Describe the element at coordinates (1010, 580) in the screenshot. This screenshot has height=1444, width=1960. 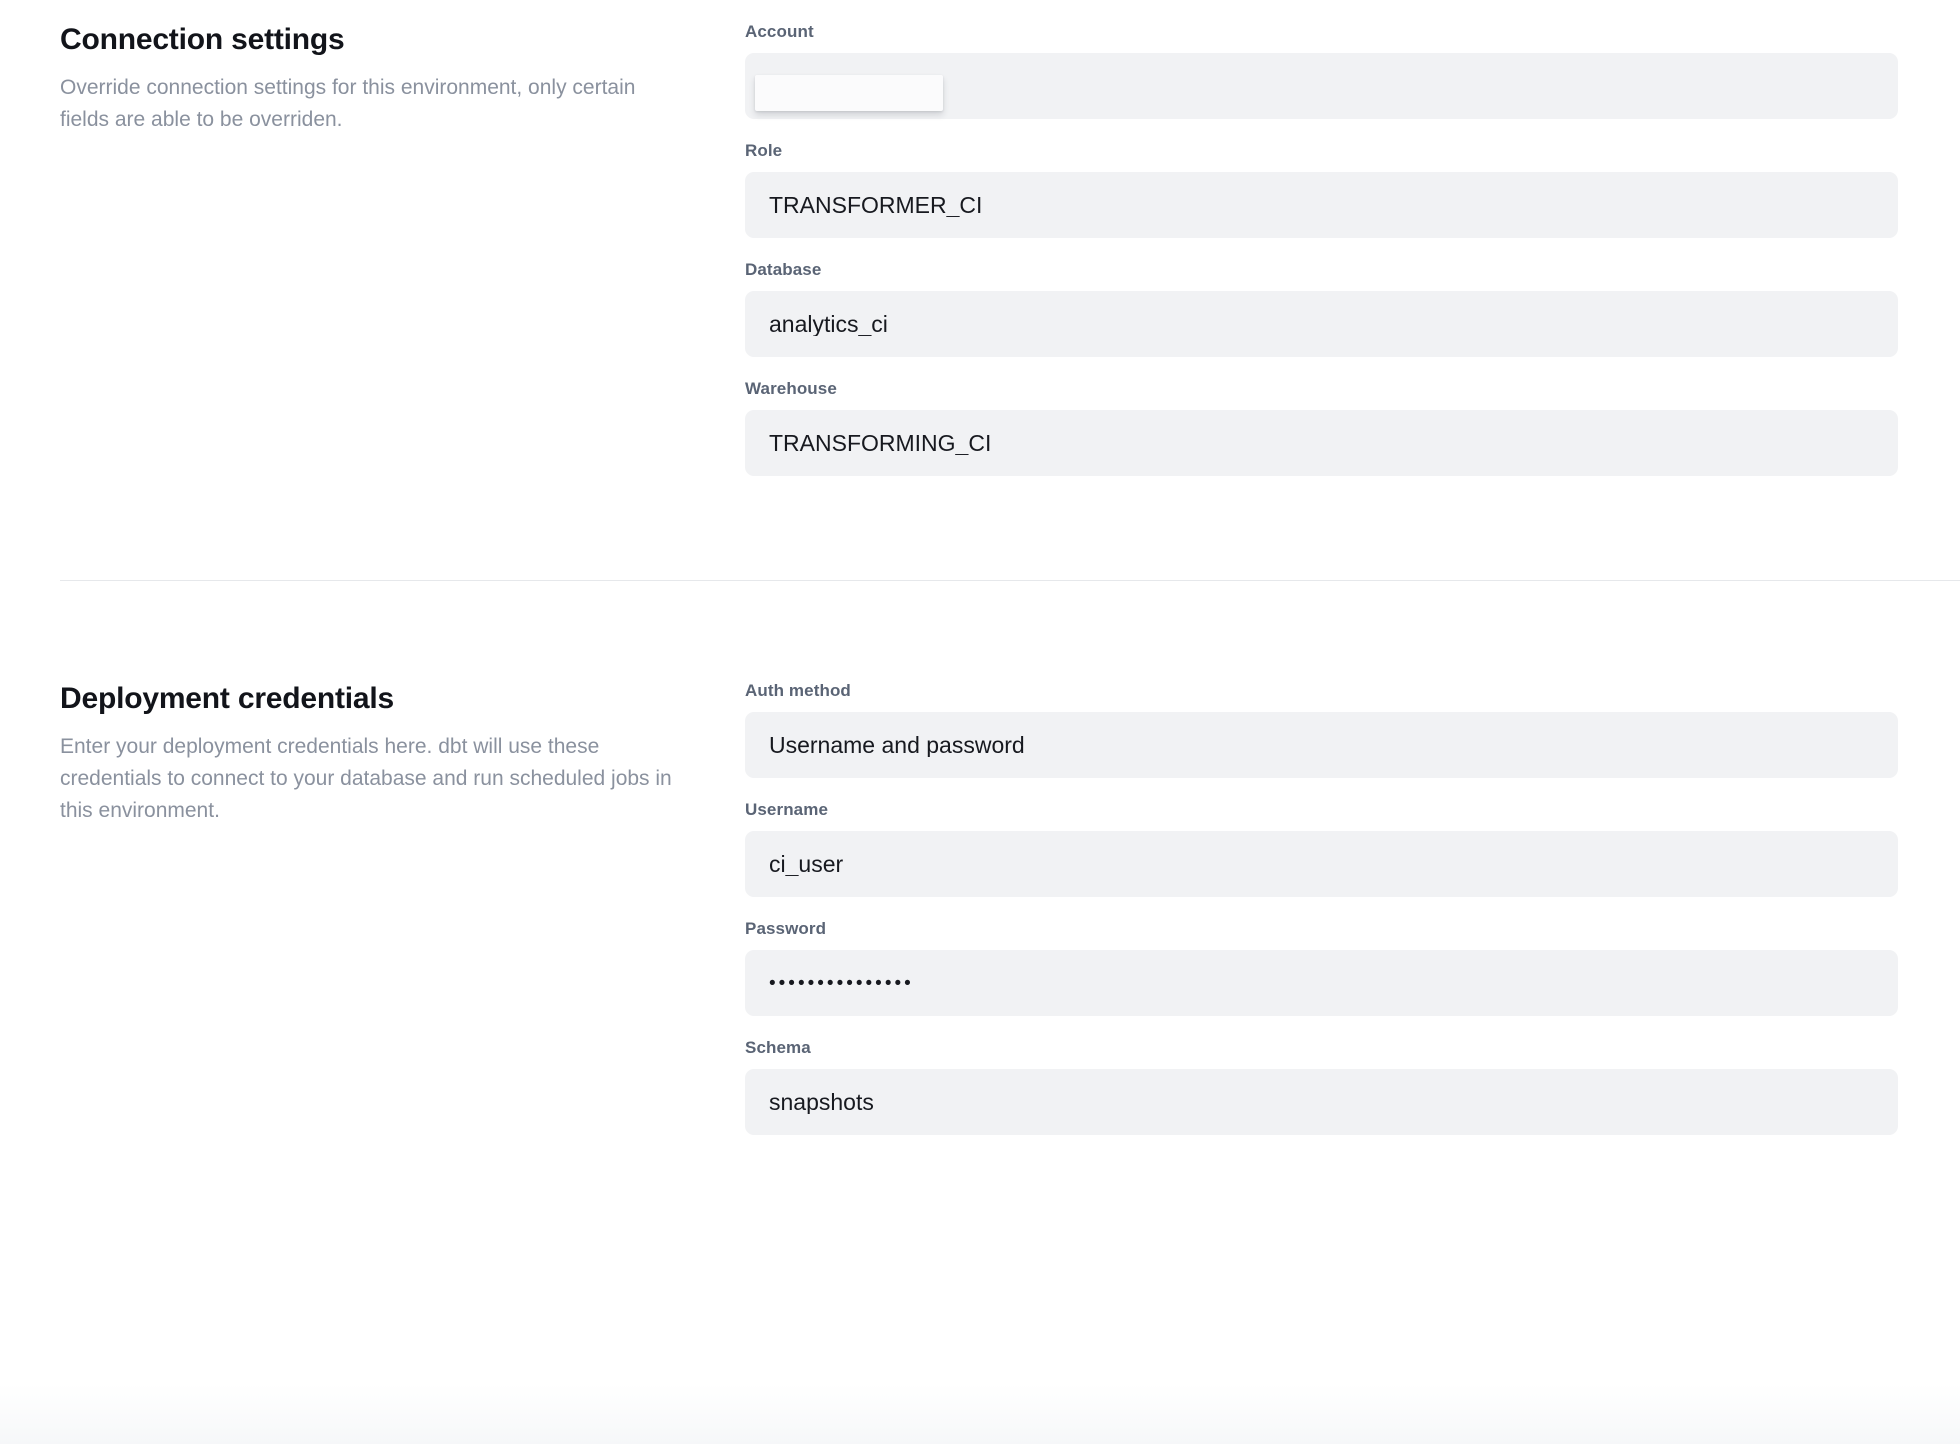
I see `section-divider` at that location.